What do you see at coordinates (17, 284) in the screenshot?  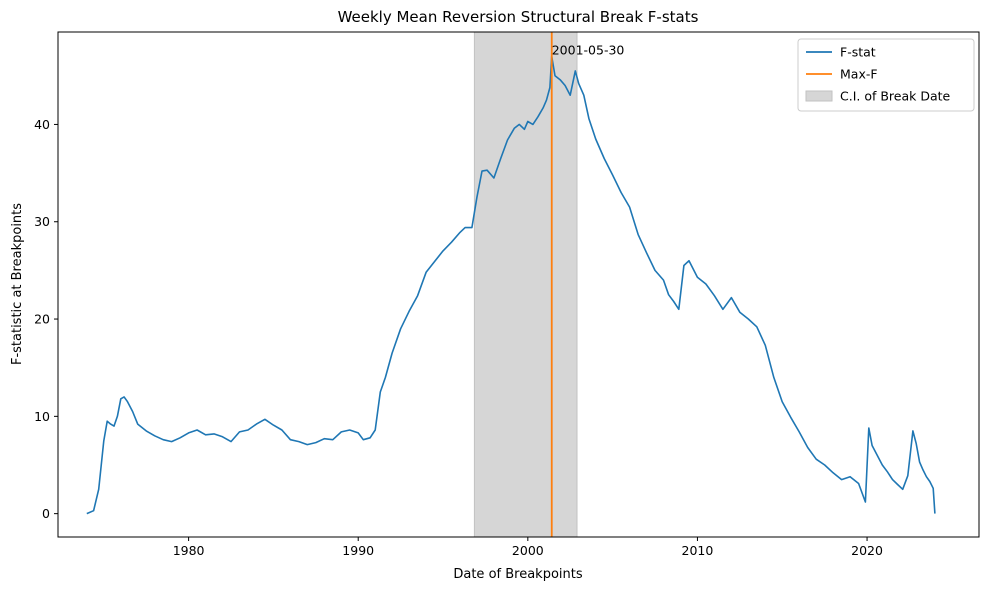 I see `y-axis-title: F-statistic at Breakpoints` at bounding box center [17, 284].